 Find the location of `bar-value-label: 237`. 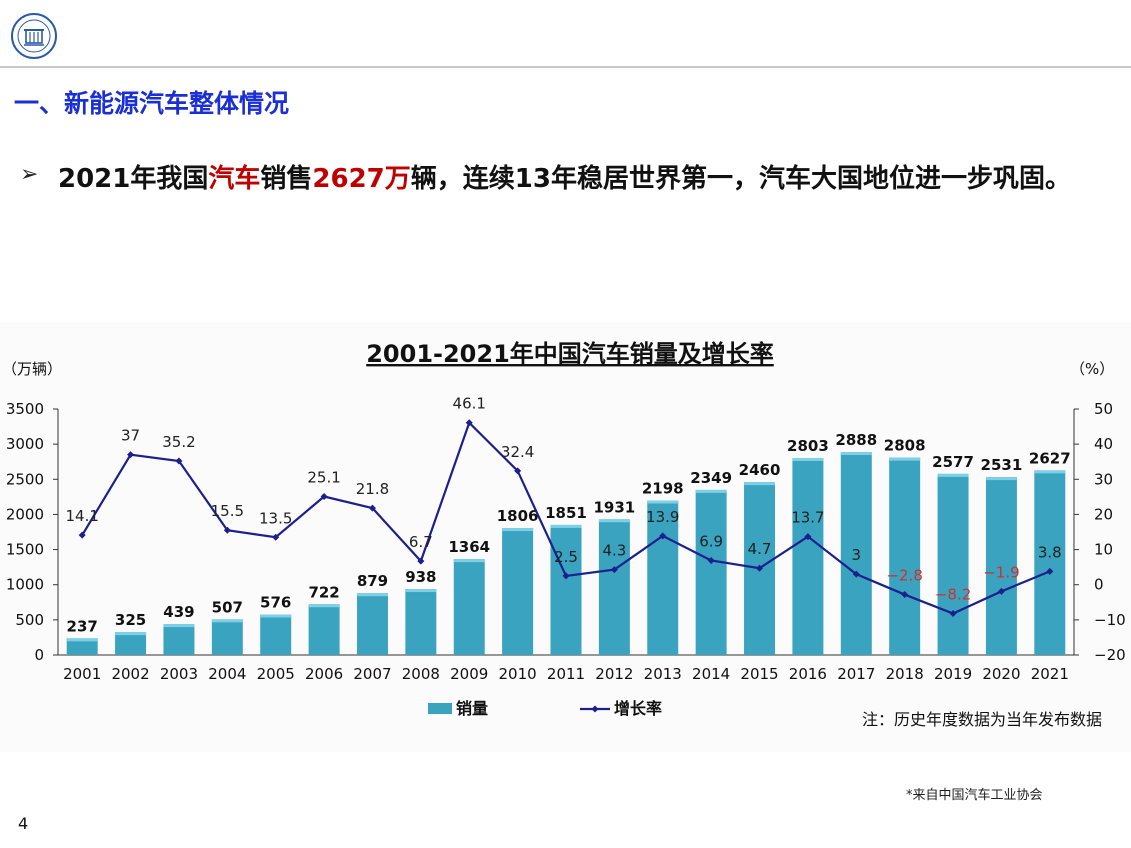

bar-value-label: 237 is located at coordinates (82, 626).